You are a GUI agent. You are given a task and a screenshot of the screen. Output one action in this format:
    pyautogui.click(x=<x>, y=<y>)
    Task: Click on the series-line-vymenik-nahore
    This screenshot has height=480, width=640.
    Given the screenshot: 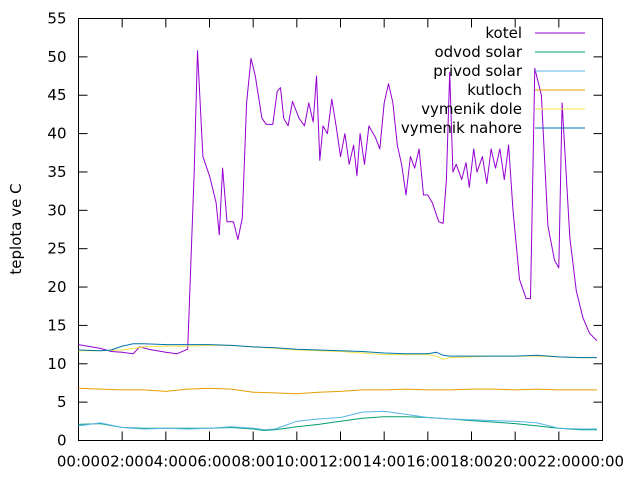 What is the action you would take?
    pyautogui.click(x=337, y=351)
    